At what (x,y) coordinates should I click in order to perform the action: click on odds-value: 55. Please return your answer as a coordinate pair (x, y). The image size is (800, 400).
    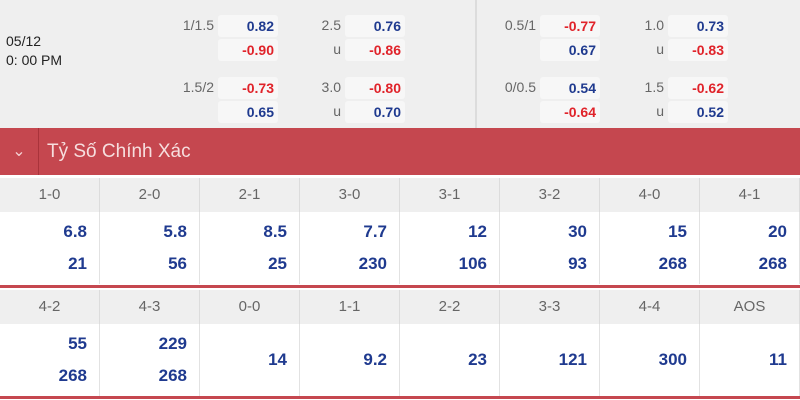
    Looking at the image, I should click on (77, 343).